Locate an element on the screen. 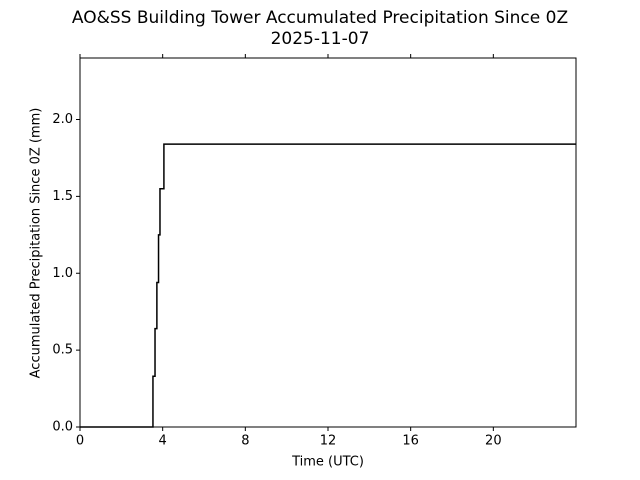 This screenshot has height=480, width=640. y-tick-label: 0.5 is located at coordinates (62, 350).